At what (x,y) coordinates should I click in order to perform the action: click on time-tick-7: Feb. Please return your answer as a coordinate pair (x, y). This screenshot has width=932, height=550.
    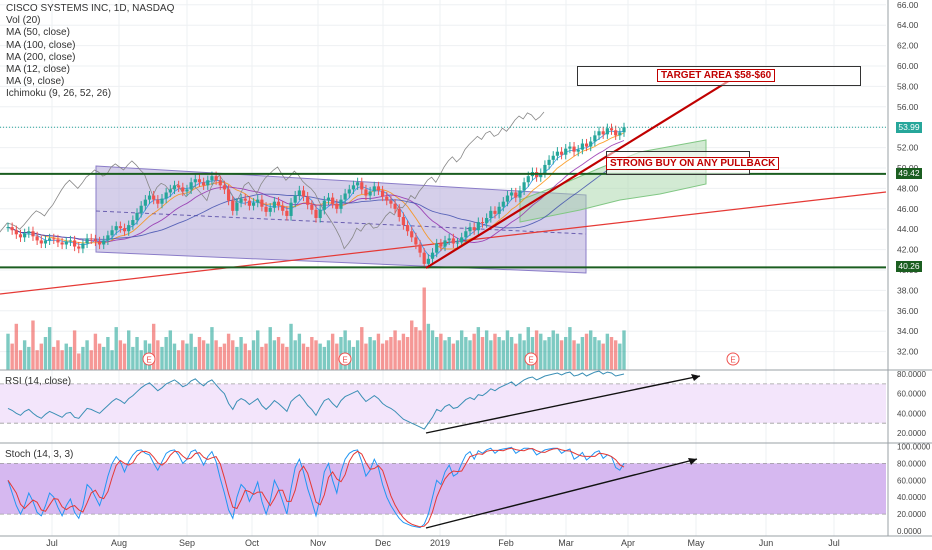
    Looking at the image, I should click on (506, 543).